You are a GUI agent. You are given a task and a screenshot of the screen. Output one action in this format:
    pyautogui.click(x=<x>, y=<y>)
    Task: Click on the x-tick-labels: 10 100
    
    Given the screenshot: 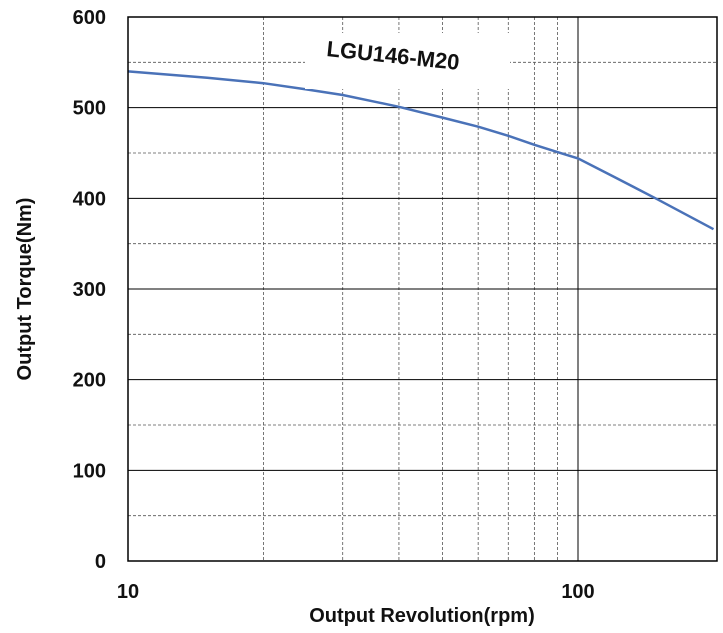 What is the action you would take?
    pyautogui.click(x=356, y=592)
    